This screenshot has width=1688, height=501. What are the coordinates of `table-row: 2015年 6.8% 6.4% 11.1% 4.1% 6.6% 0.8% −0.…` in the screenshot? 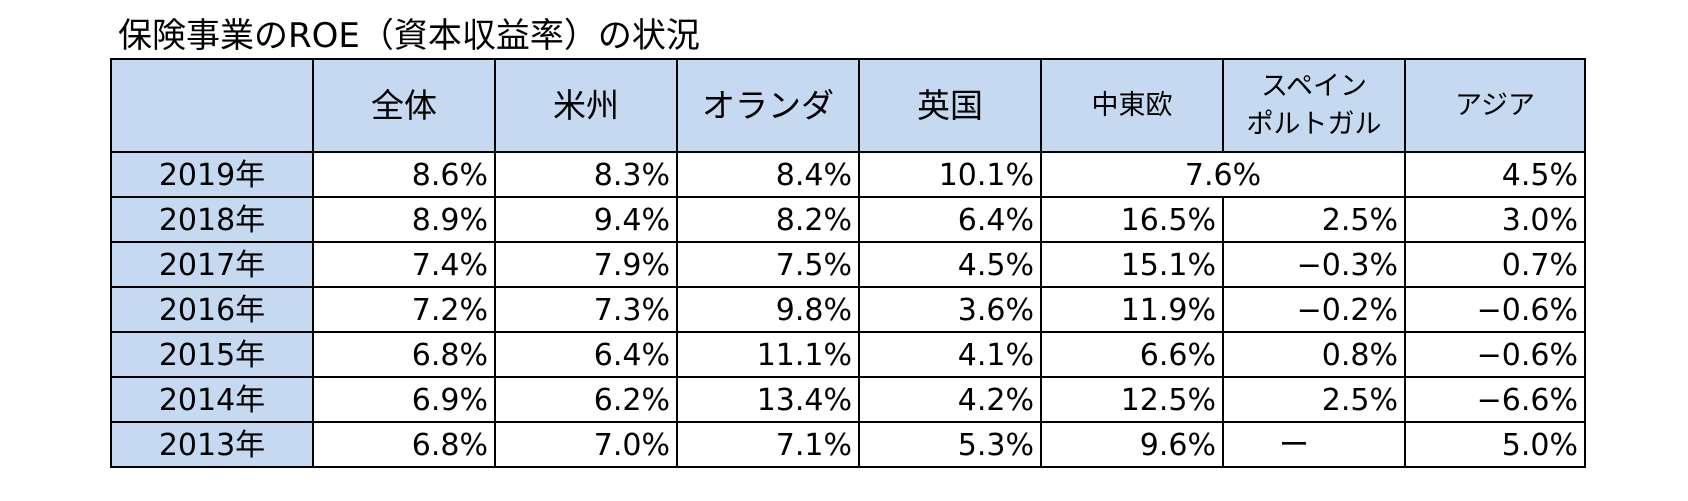 It's located at (848, 354).